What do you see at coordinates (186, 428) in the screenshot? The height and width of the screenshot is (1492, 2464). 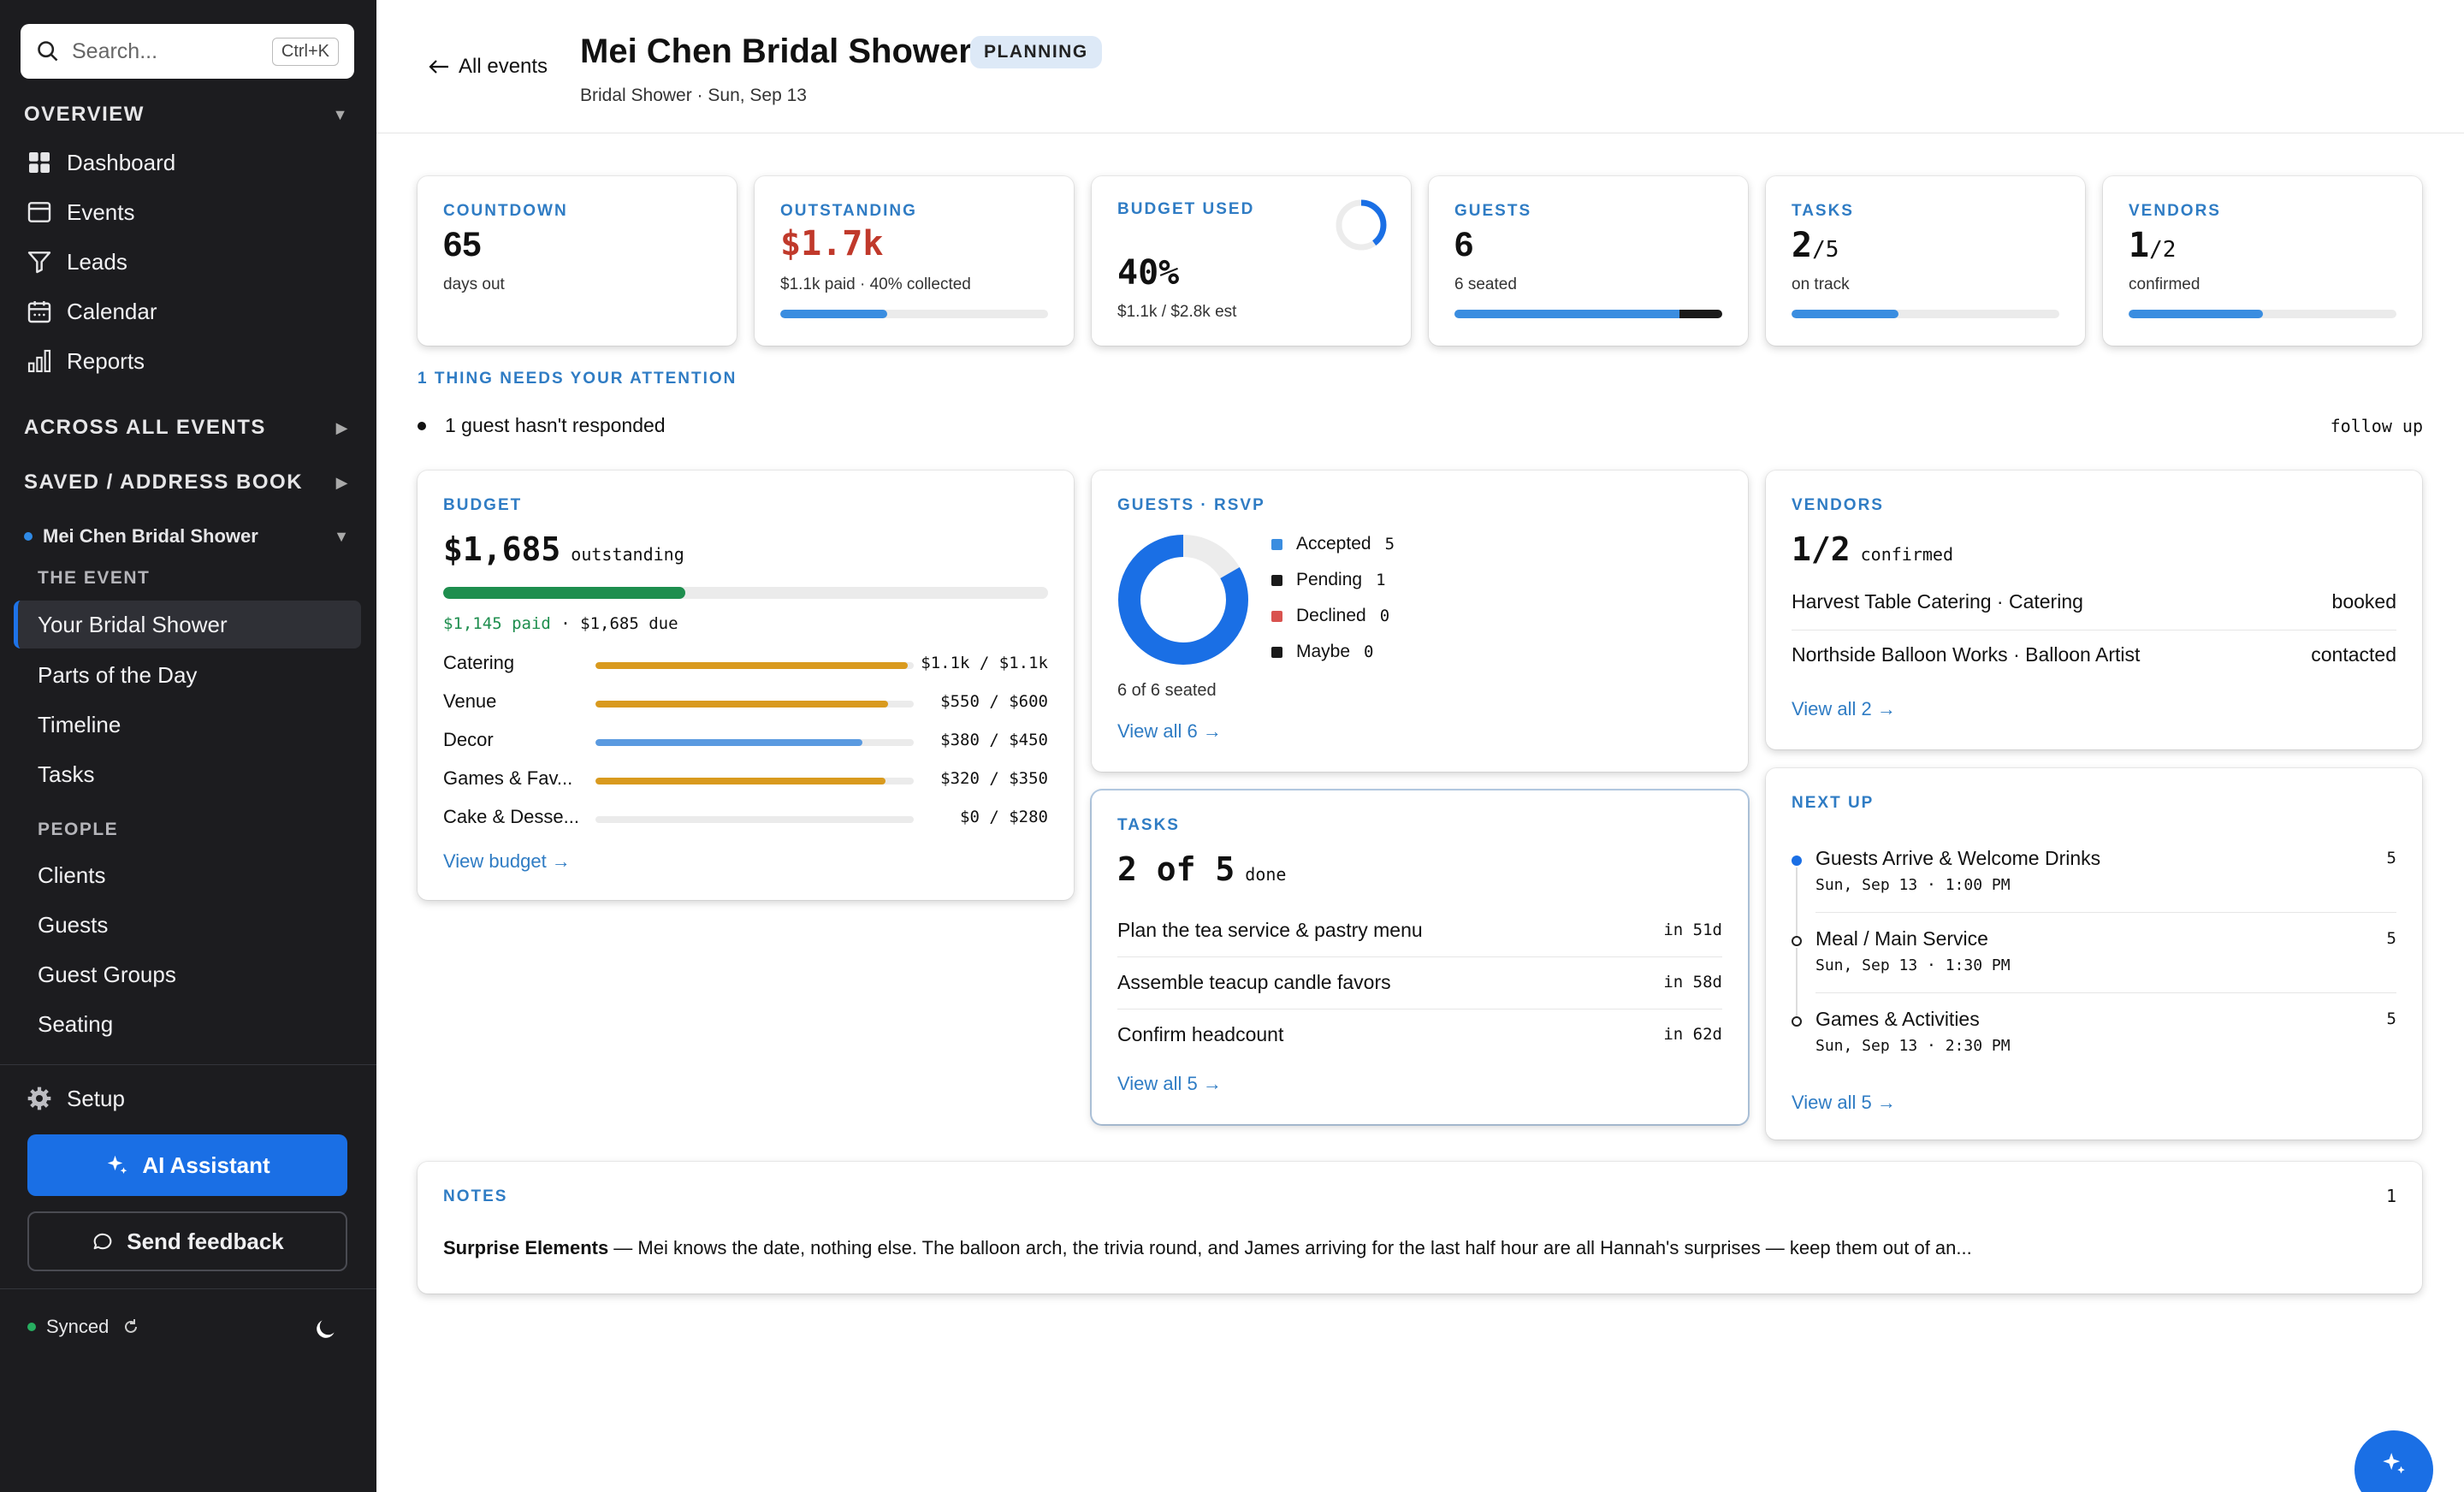 I see `section-across-all-events: ACROSS ALL EVENTS ▶` at bounding box center [186, 428].